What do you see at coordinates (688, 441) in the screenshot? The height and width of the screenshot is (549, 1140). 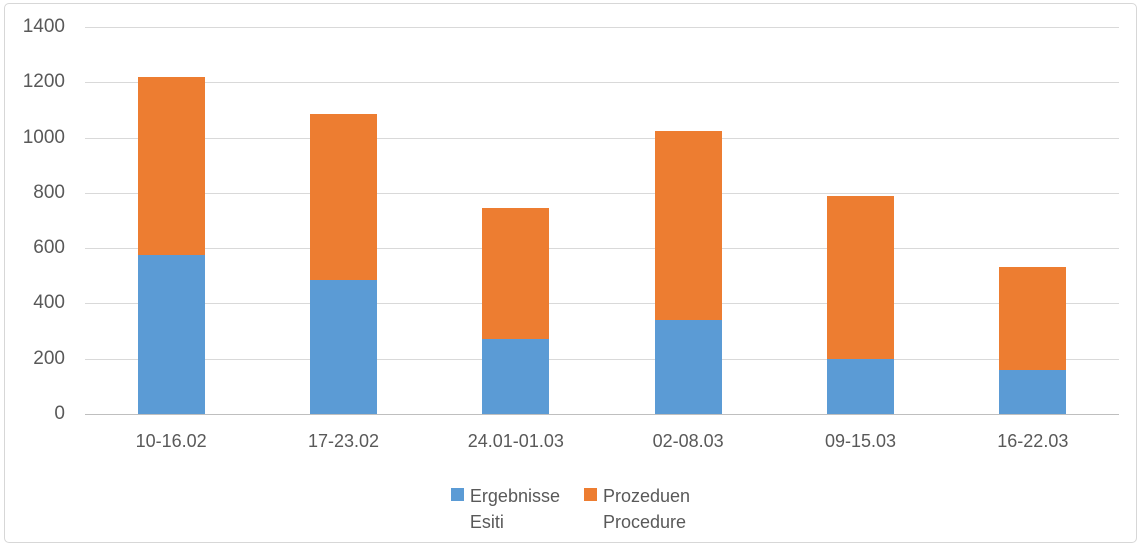 I see `x-tick-label: 02-08.03` at bounding box center [688, 441].